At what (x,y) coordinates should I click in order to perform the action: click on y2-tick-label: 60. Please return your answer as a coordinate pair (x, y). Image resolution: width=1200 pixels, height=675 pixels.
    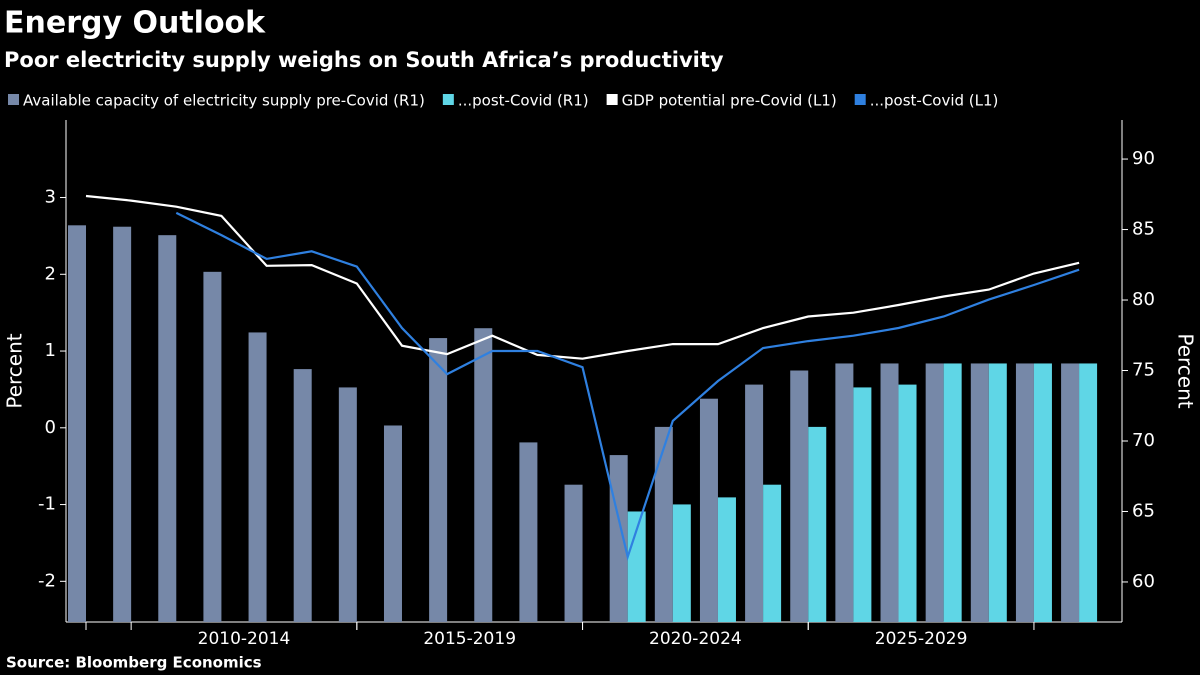
    Looking at the image, I should click on (1143, 581).